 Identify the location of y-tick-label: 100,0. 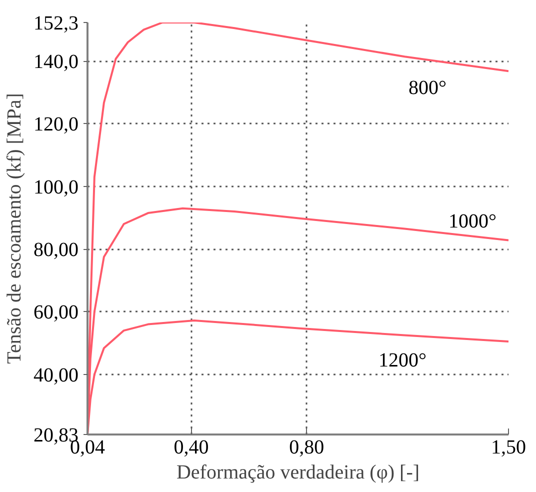
(56, 187).